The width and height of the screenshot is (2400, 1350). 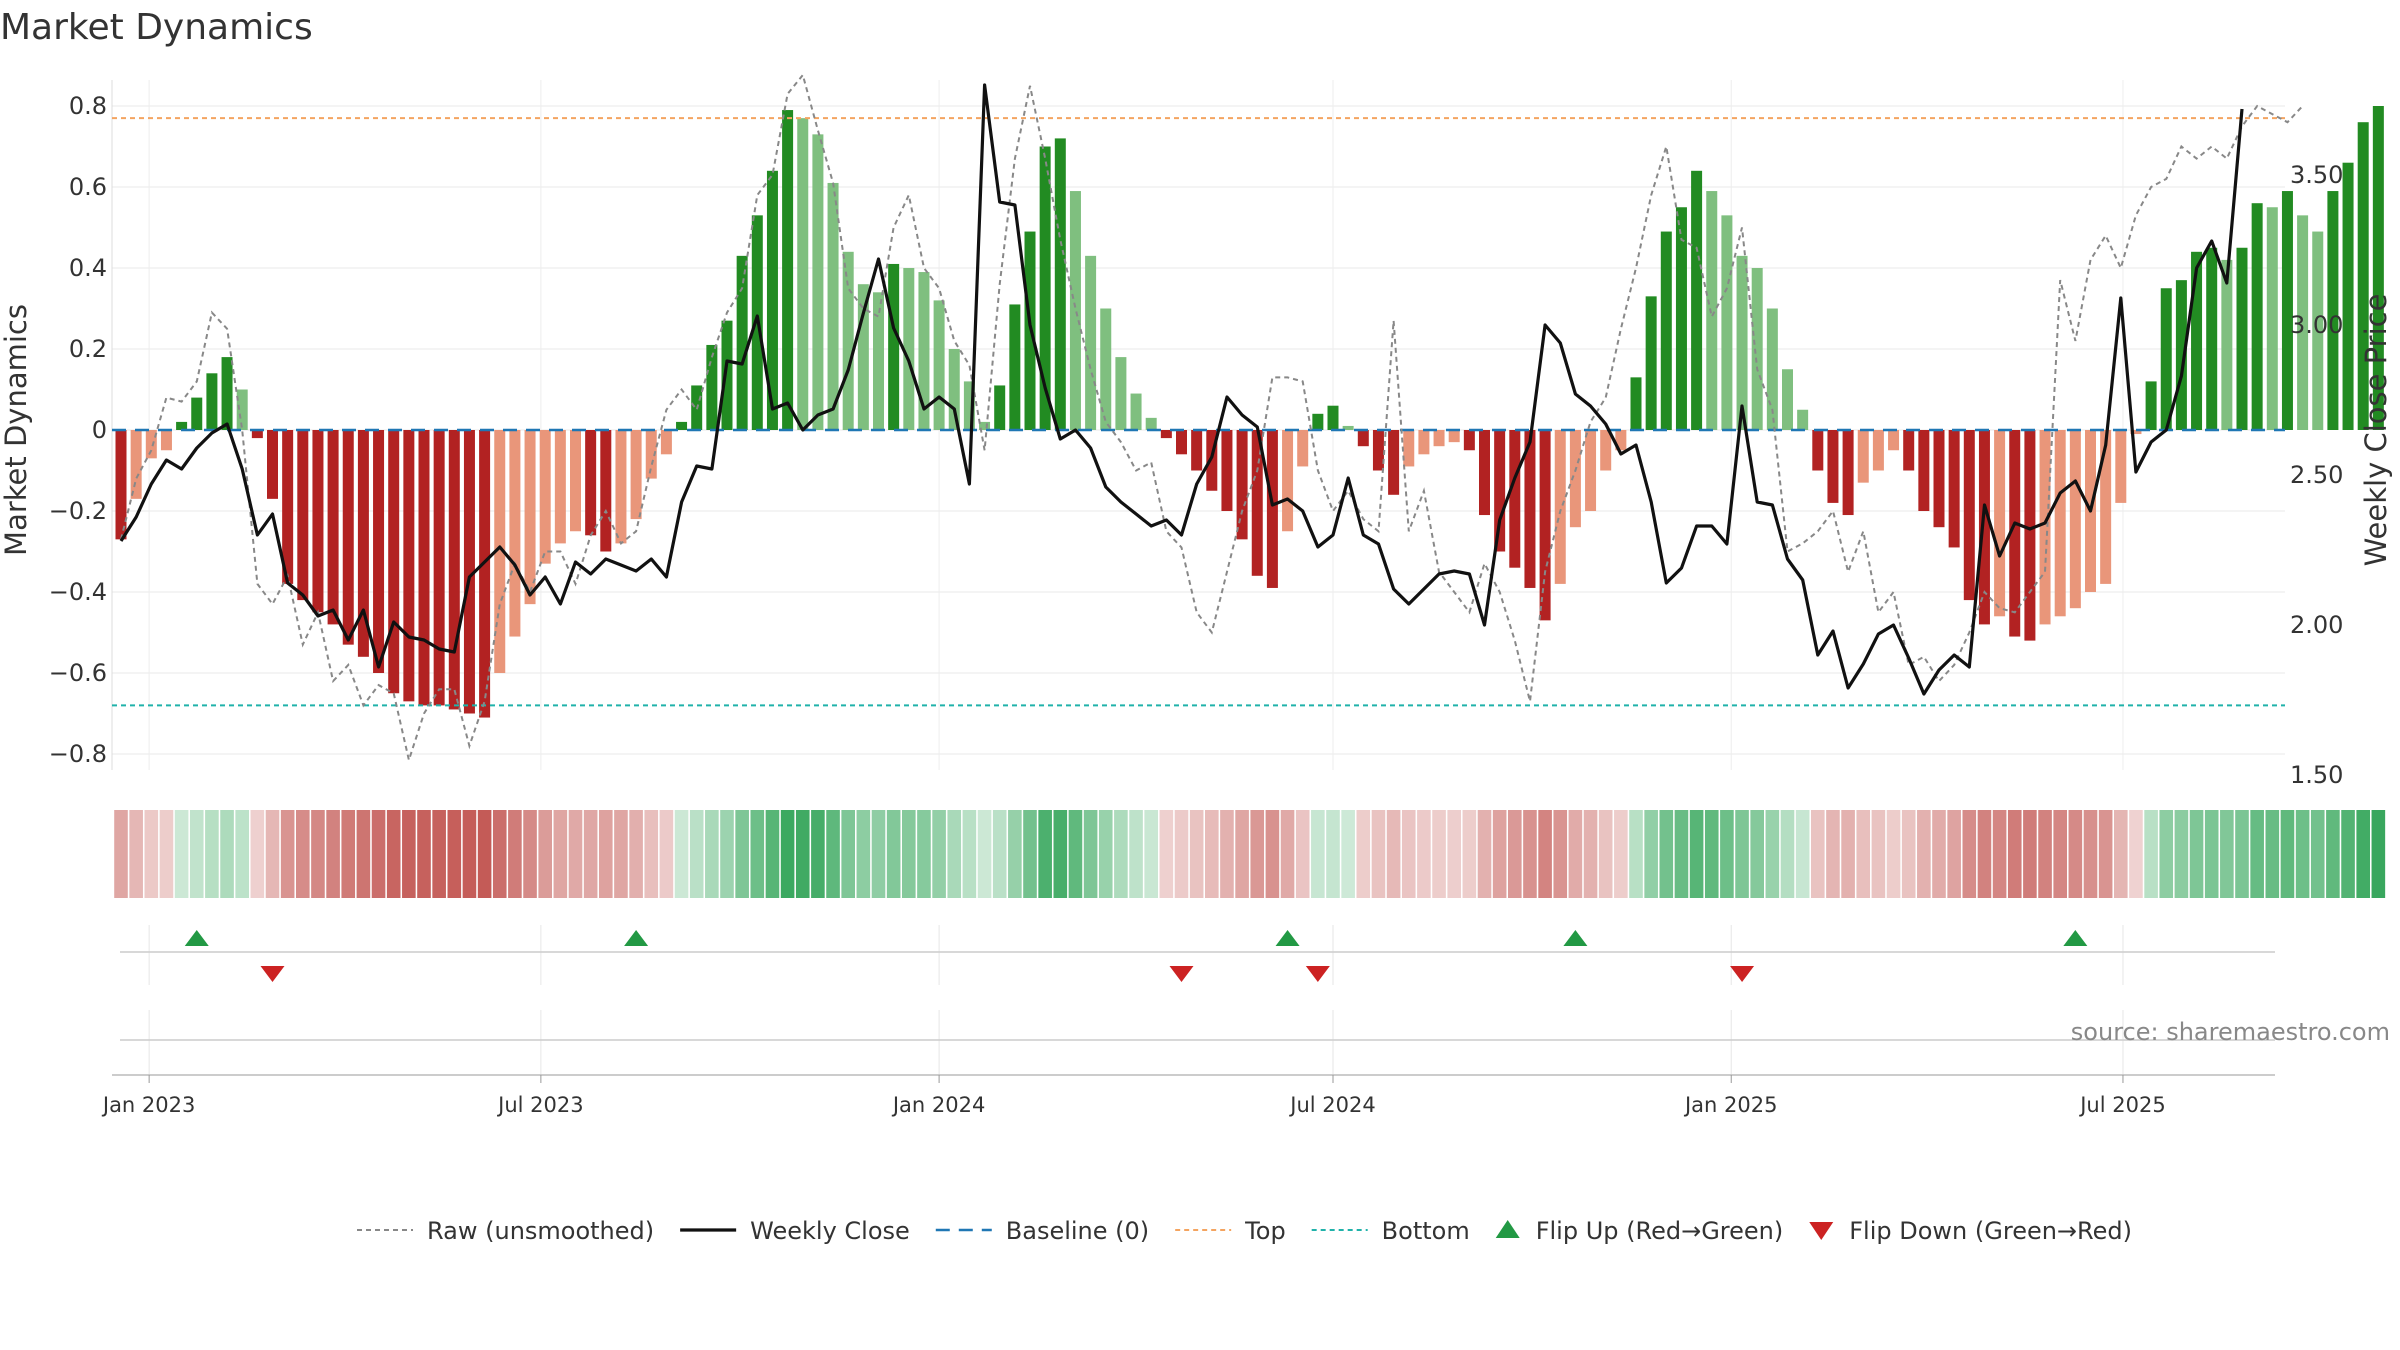 I want to click on legend-label: Top, so click(x=1265, y=1231).